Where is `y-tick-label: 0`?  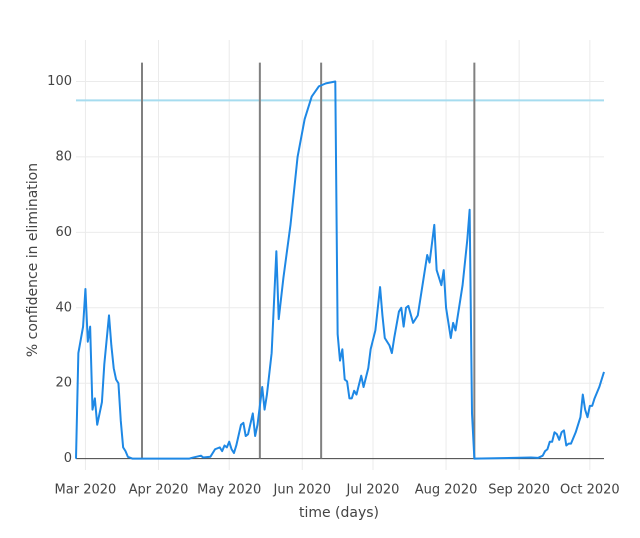
y-tick-label: 0 is located at coordinates (68, 458).